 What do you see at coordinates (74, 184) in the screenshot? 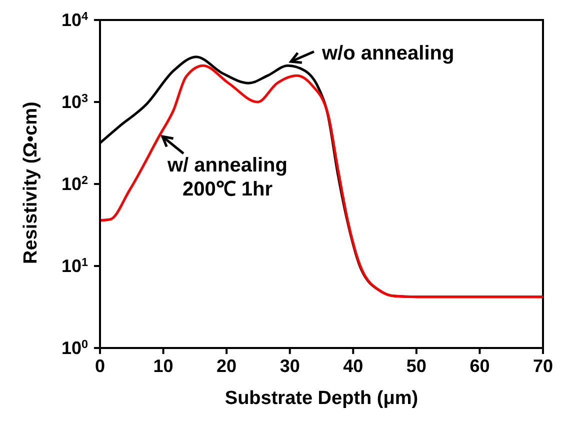
I see `y-tick-label: 10$^{2}$` at bounding box center [74, 184].